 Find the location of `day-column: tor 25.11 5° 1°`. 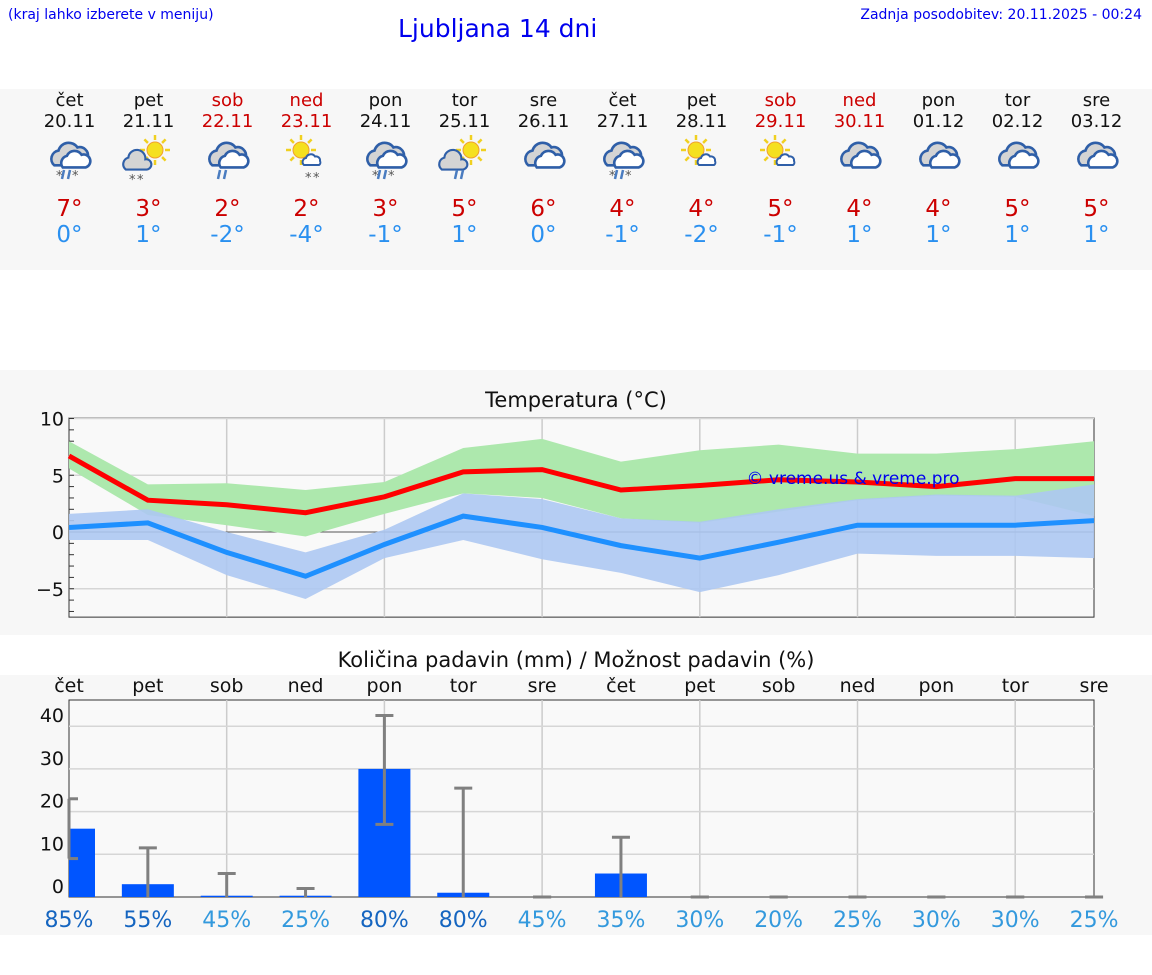

day-column: tor 25.11 5° 1° is located at coordinates (464, 168).